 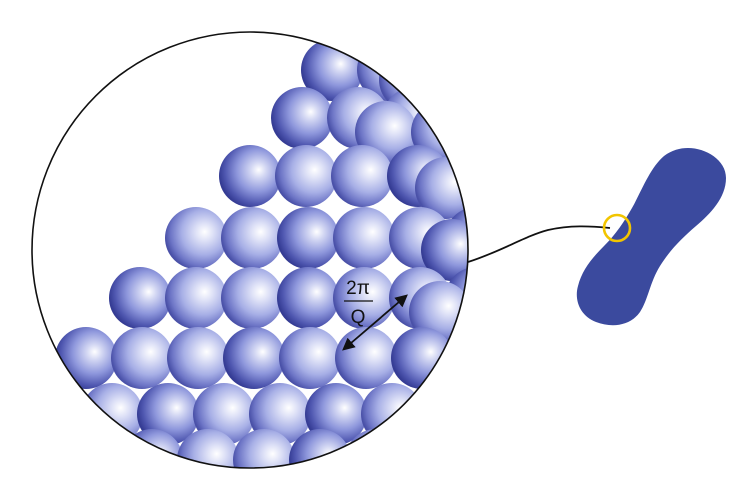 What do you see at coordinates (358, 317) in the screenshot?
I see `spacing-denominator: Q` at bounding box center [358, 317].